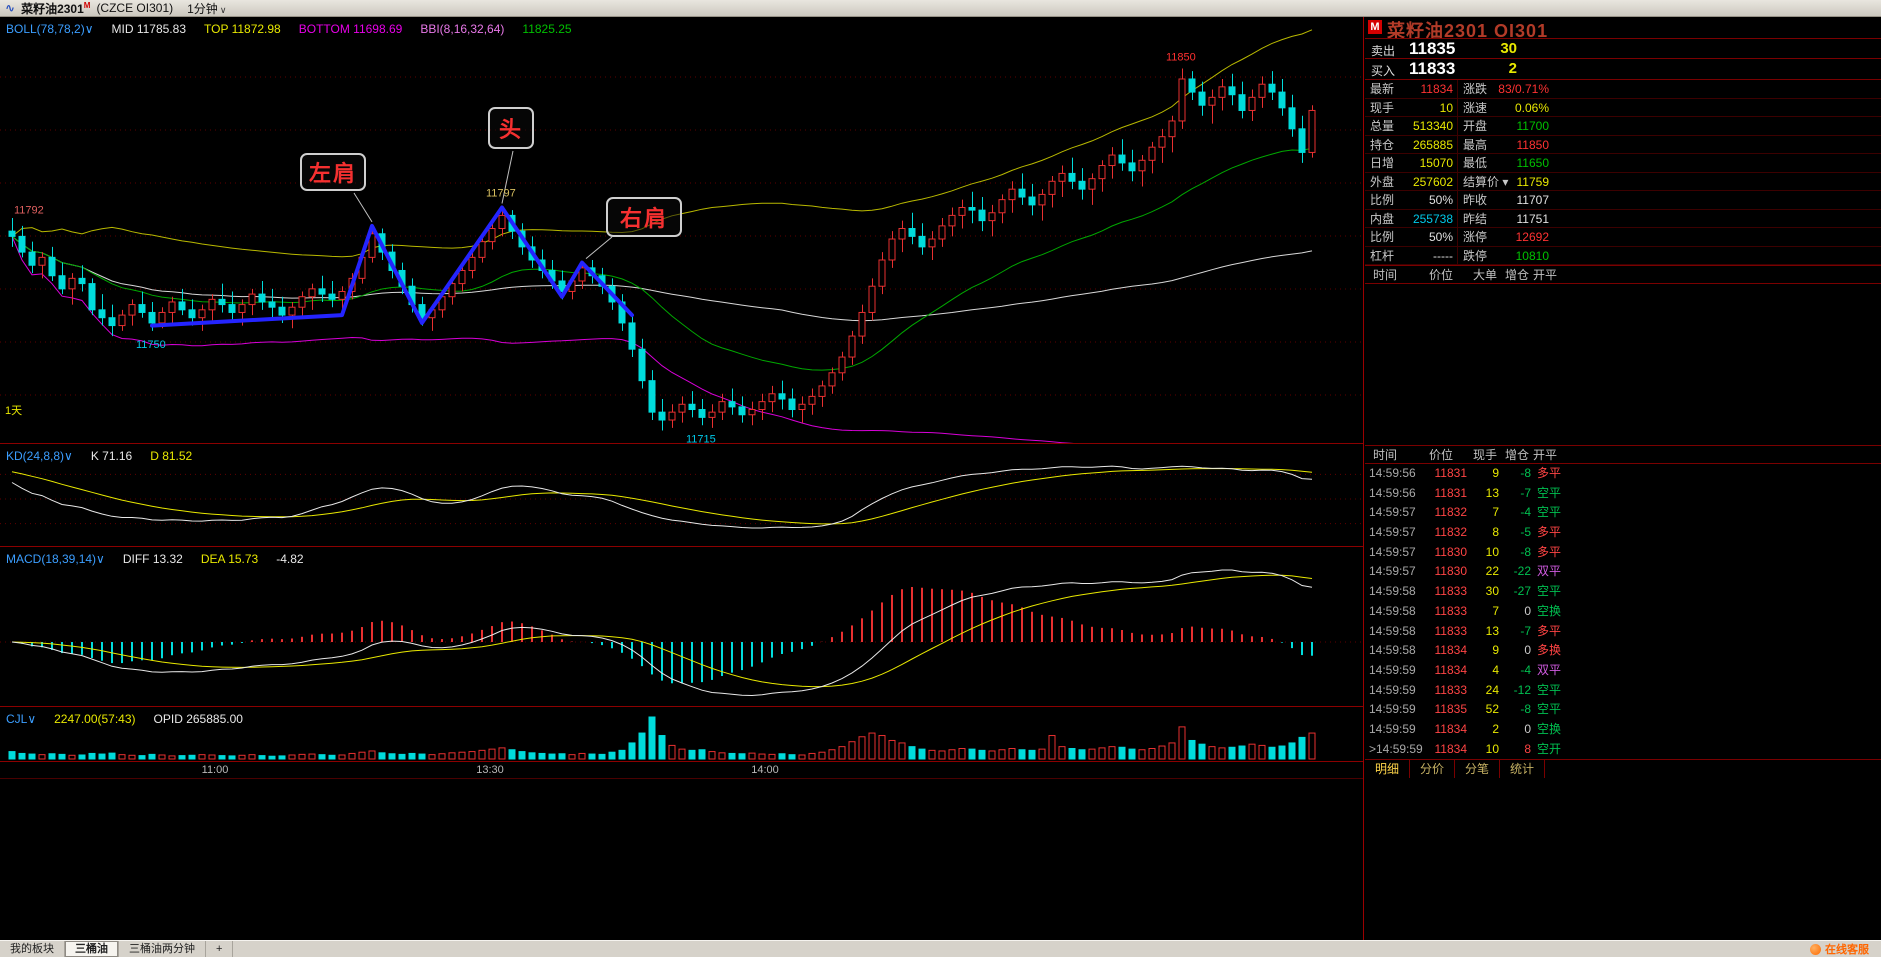  What do you see at coordinates (87, 5) in the screenshot?
I see `main-contract-flag: M` at bounding box center [87, 5].